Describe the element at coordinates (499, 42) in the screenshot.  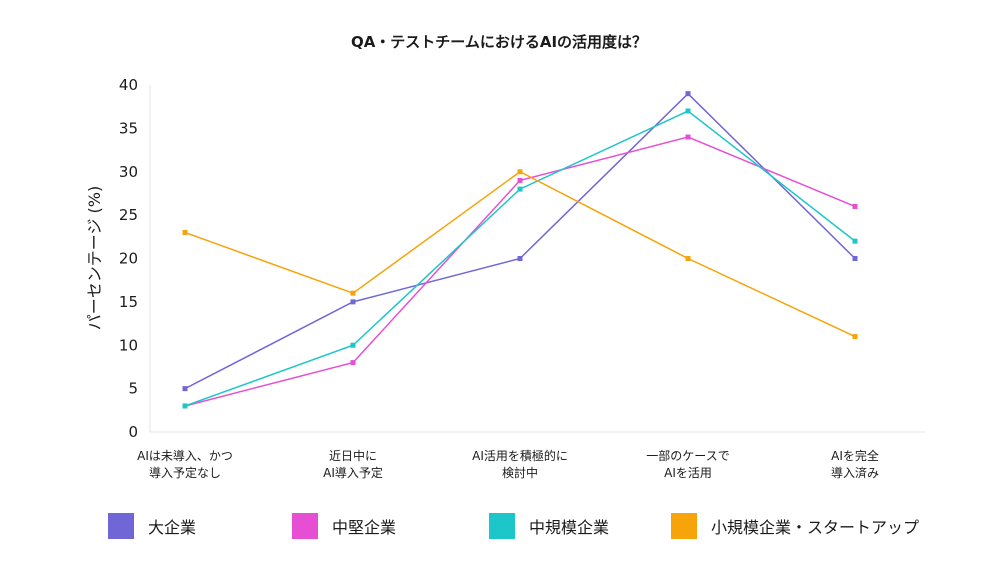
I see `chart-title: QA・テストチームにおけるAIの活用度は？` at that location.